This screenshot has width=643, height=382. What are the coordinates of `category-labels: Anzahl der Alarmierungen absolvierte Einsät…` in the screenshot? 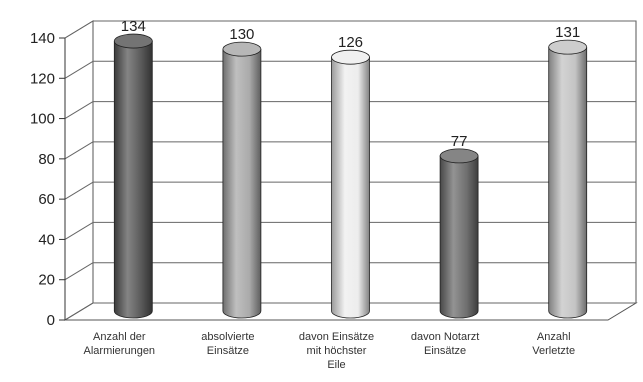 It's located at (330, 351).